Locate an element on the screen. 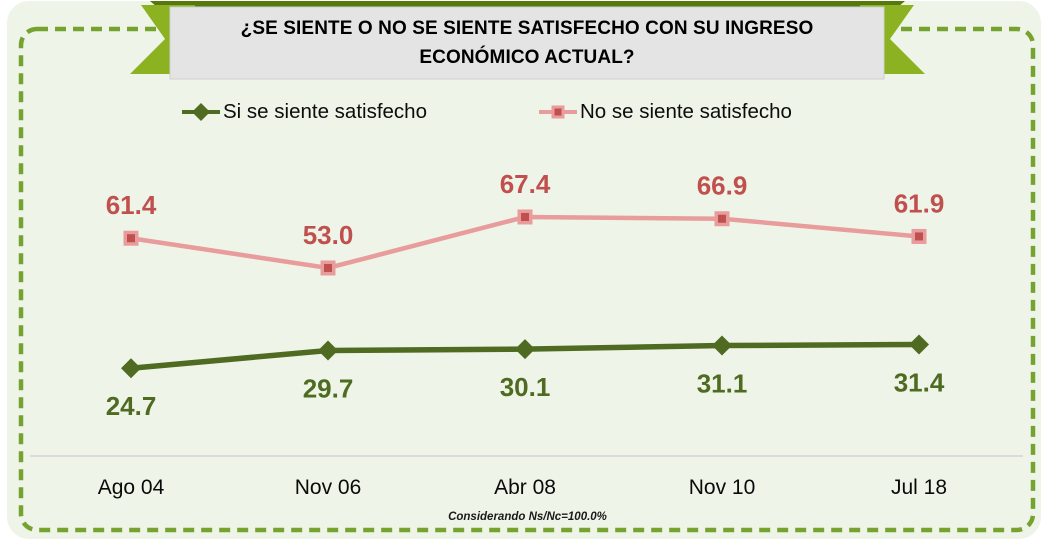  legend-marker-diamond-icon is located at coordinates (201, 112).